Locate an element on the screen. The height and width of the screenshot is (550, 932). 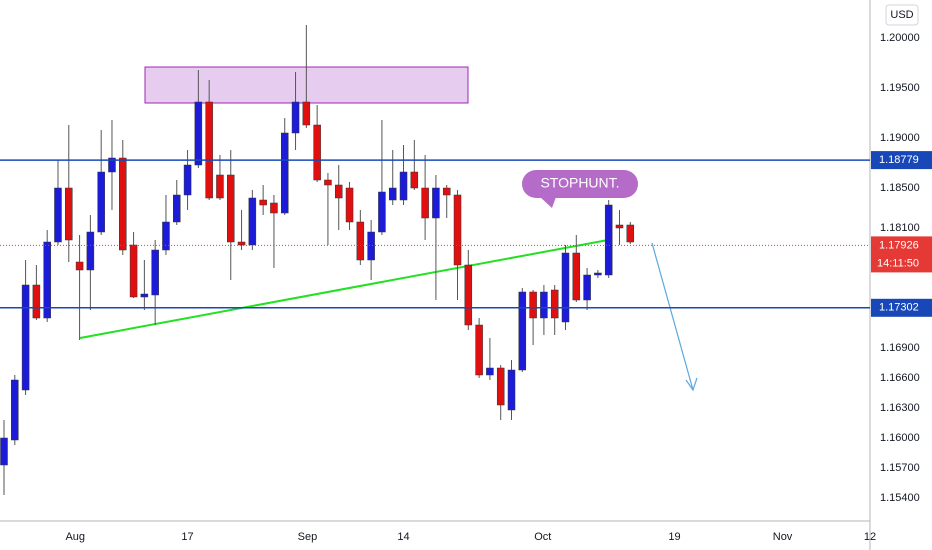
forecast-arrow is located at coordinates (674, 317).